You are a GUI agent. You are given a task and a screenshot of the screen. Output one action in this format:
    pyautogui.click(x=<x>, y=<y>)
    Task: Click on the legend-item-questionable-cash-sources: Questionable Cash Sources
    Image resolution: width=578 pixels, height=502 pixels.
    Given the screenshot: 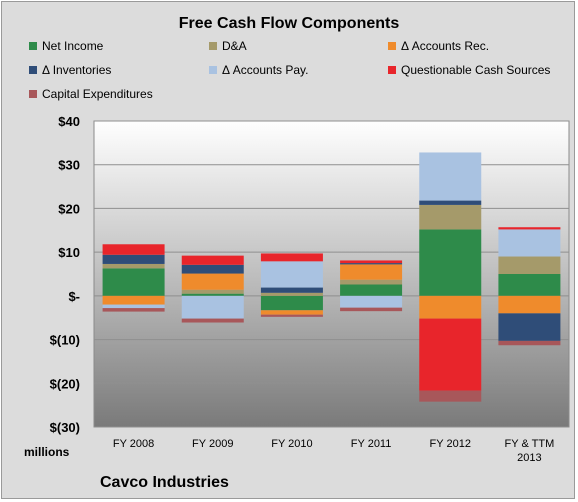 What is the action you would take?
    pyautogui.click(x=469, y=70)
    